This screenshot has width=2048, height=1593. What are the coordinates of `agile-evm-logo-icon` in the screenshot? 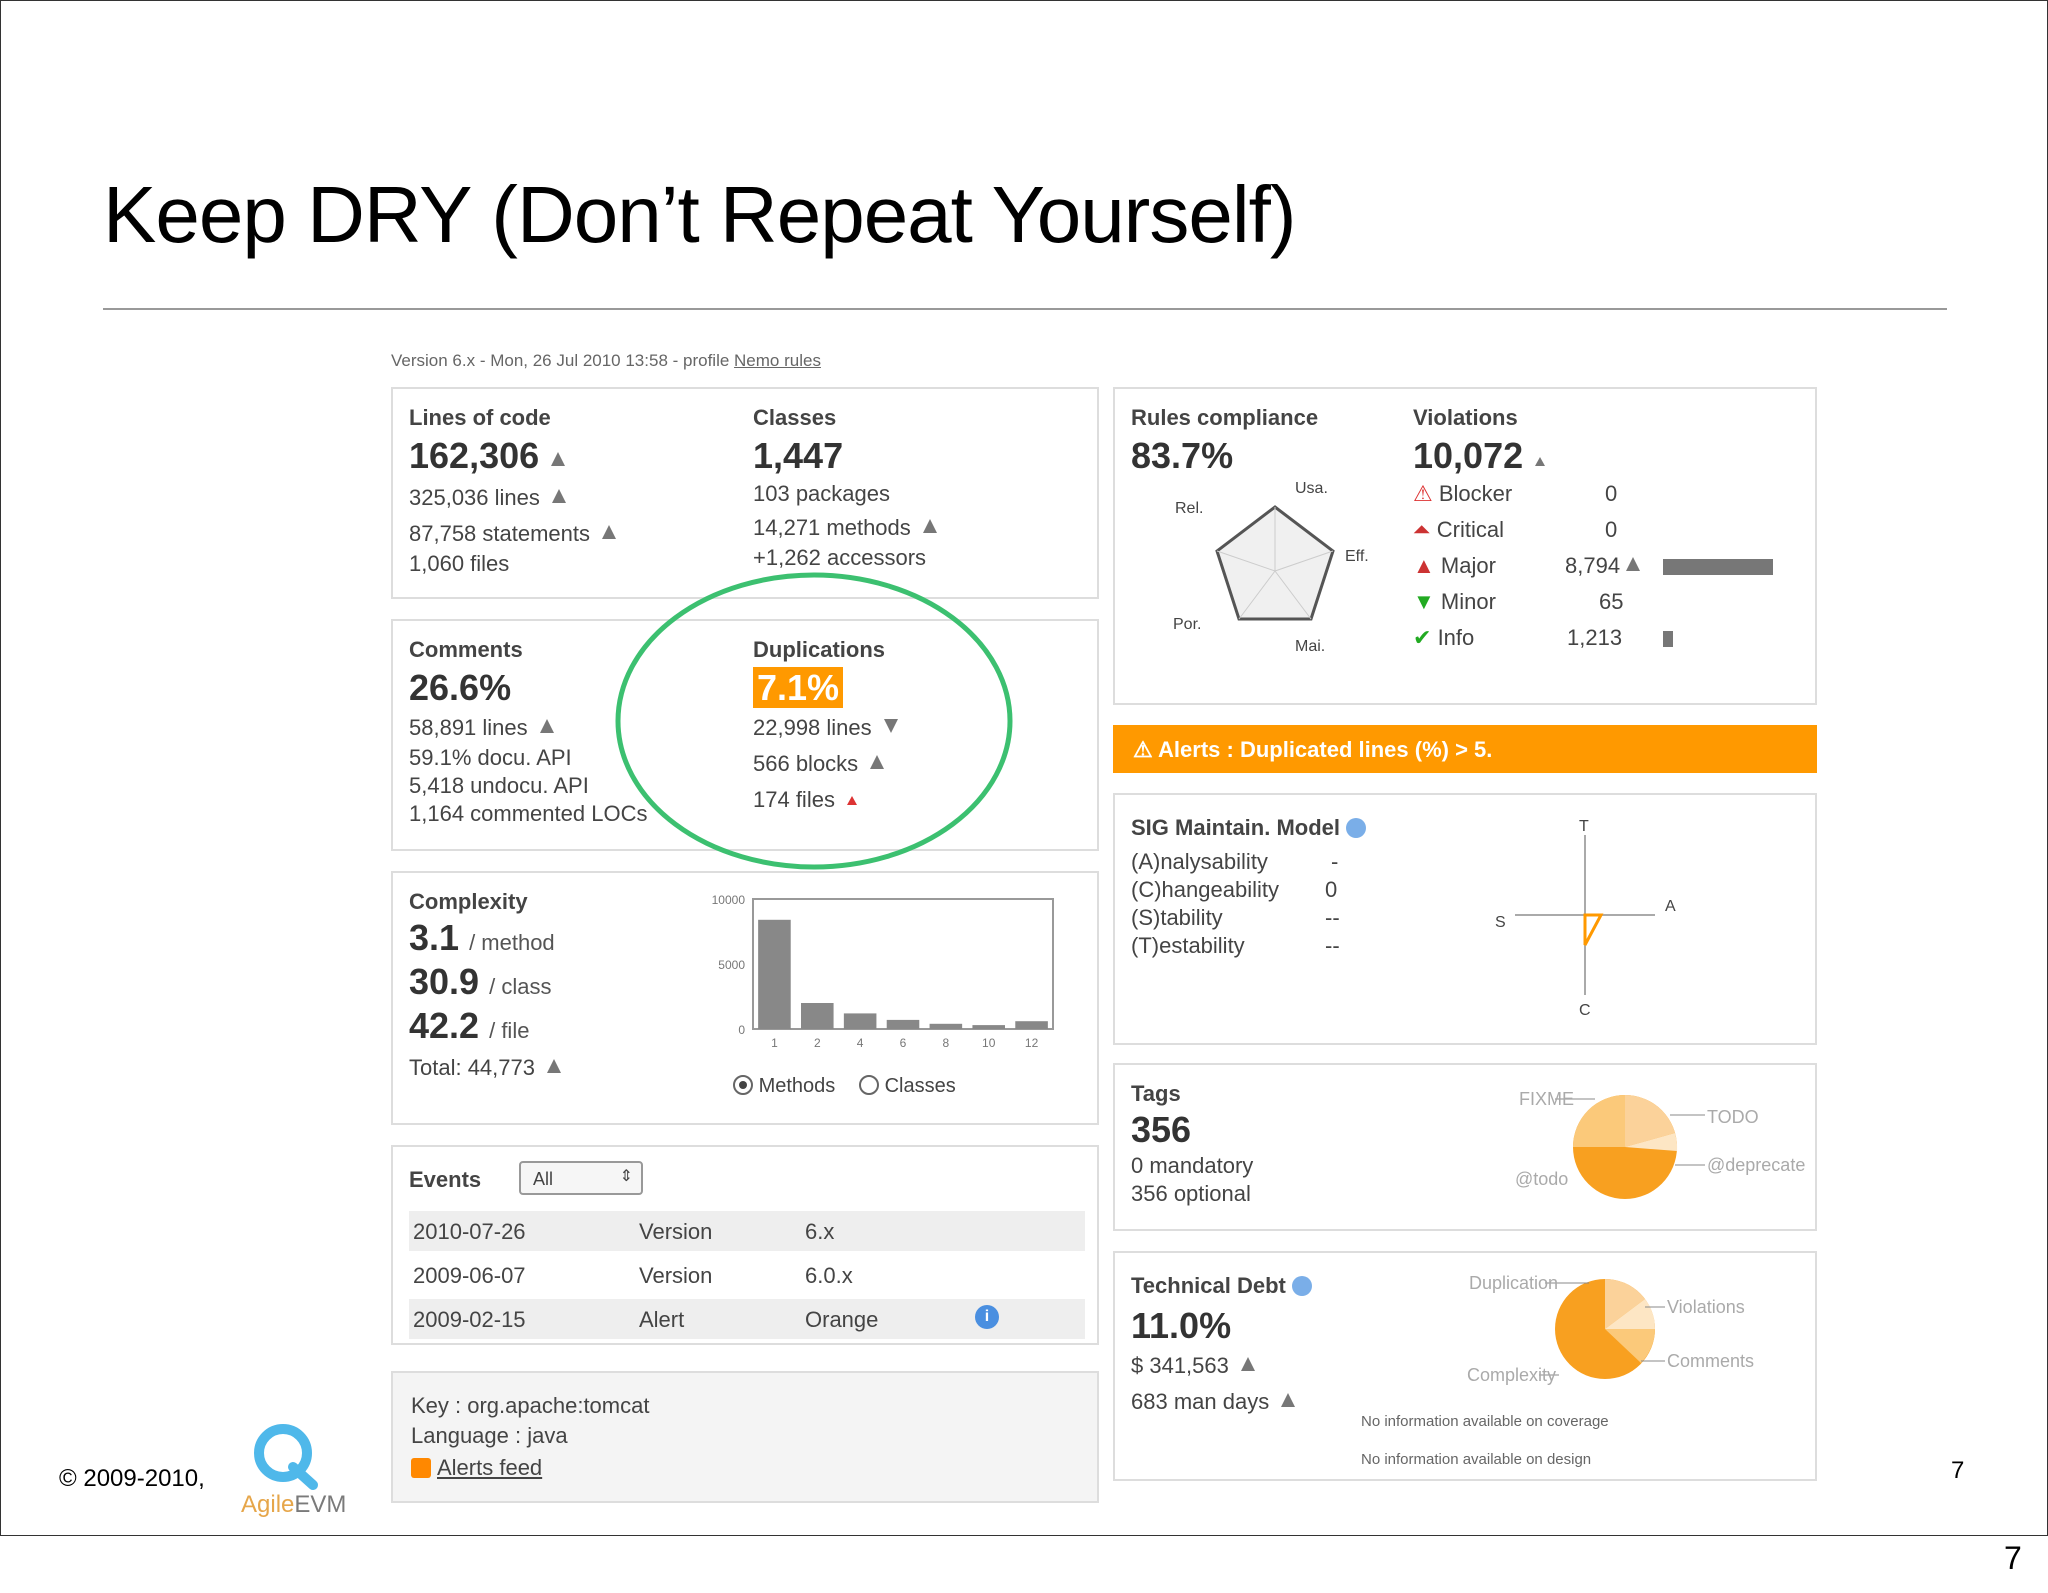 It's located at (286, 1457).